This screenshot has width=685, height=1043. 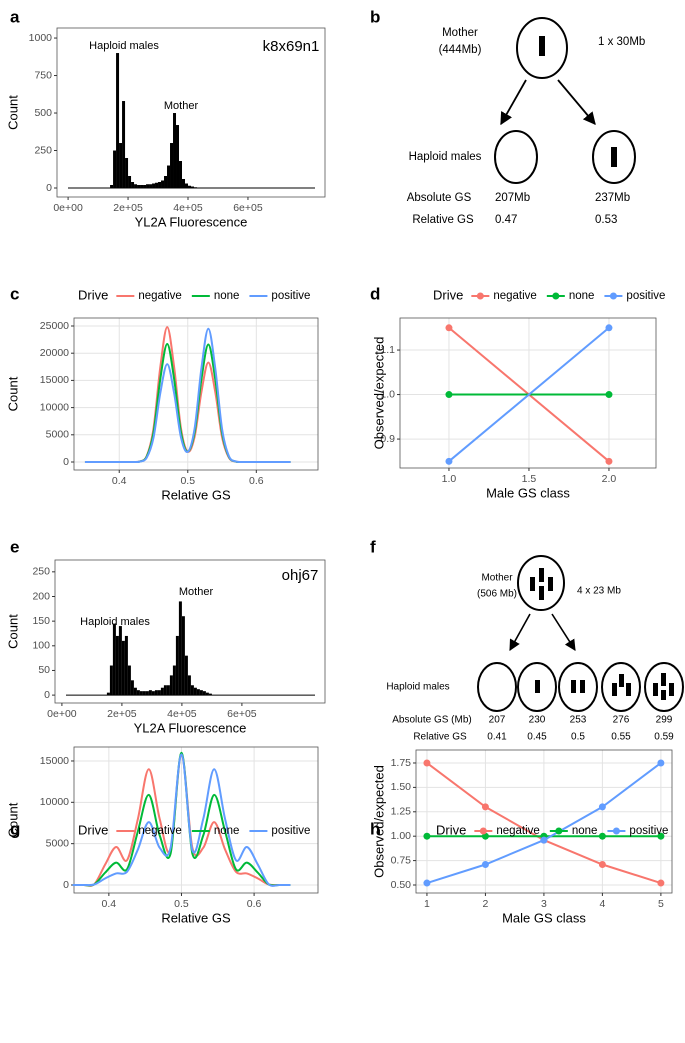 What do you see at coordinates (196, 917) in the screenshot?
I see `x-axis-title: Relative GS` at bounding box center [196, 917].